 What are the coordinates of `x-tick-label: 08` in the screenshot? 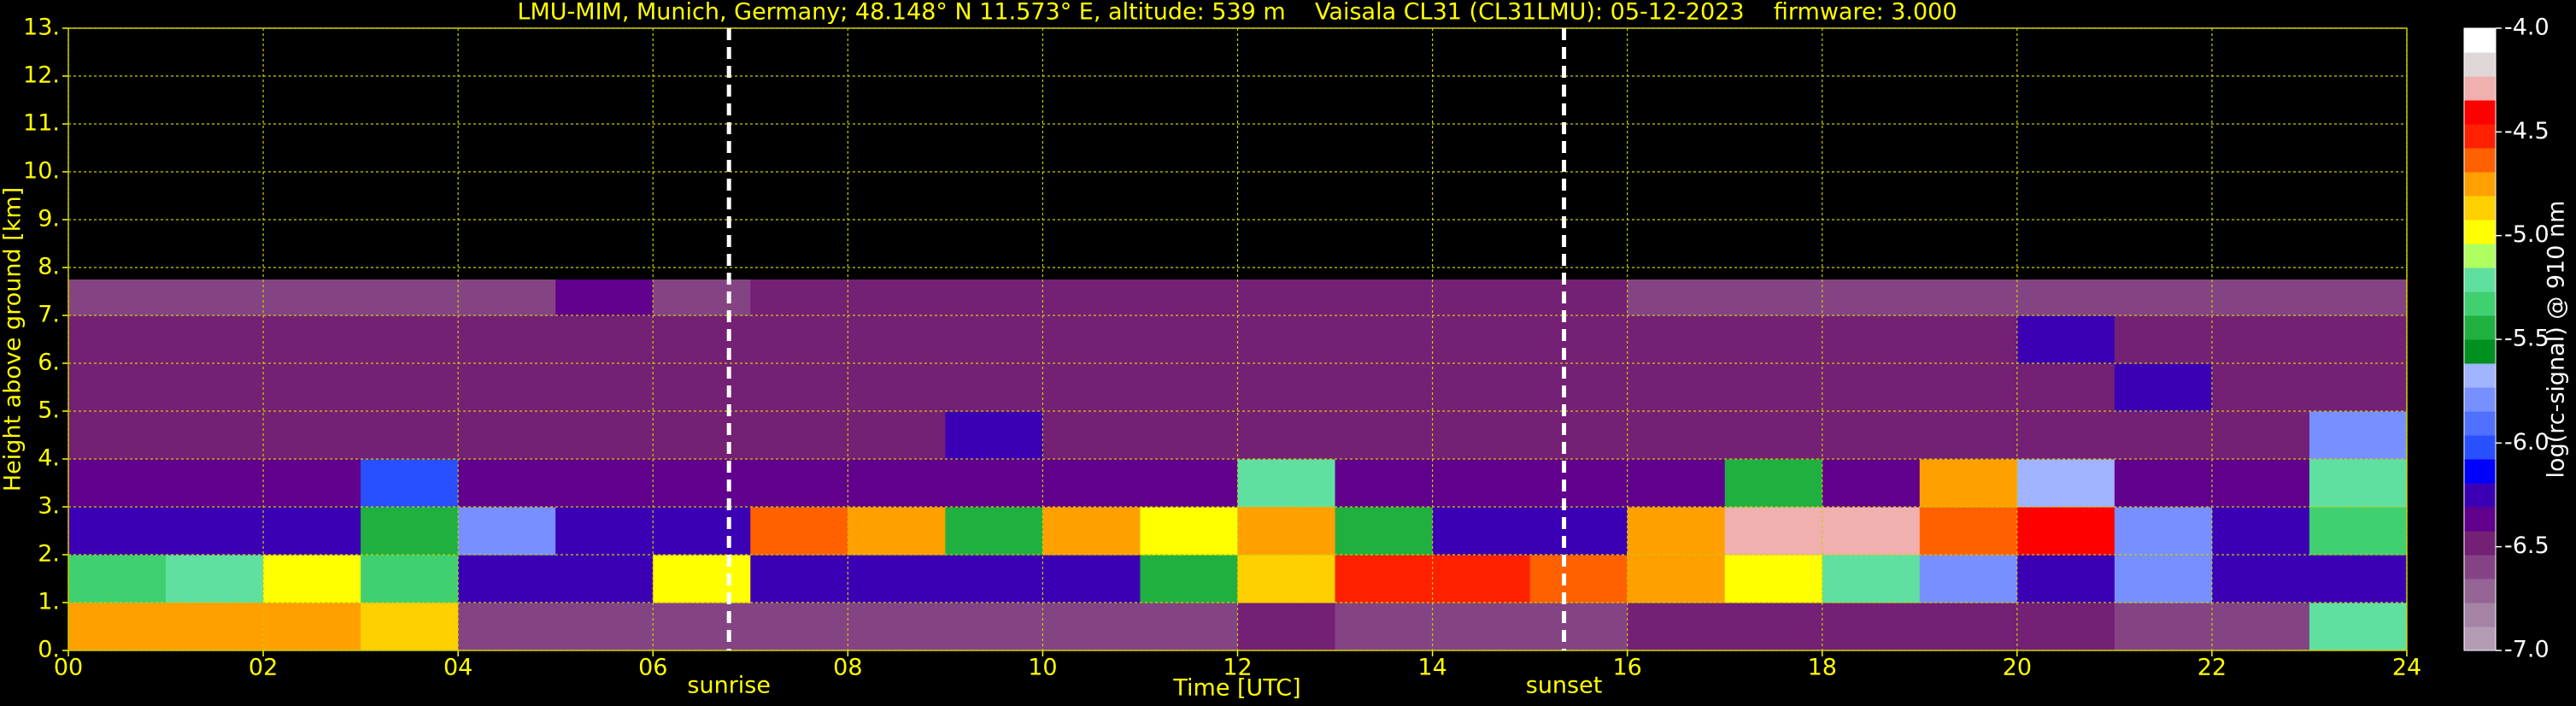 It's located at (847, 668).